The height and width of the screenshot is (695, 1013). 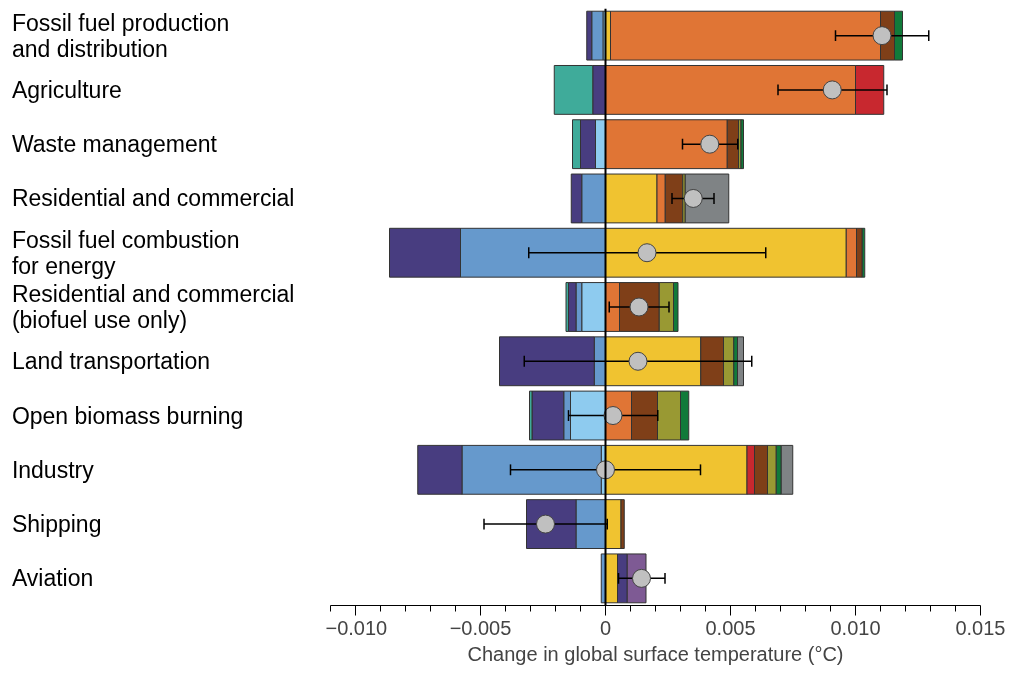 I want to click on y-tick-label: Aviation, so click(x=52, y=578).